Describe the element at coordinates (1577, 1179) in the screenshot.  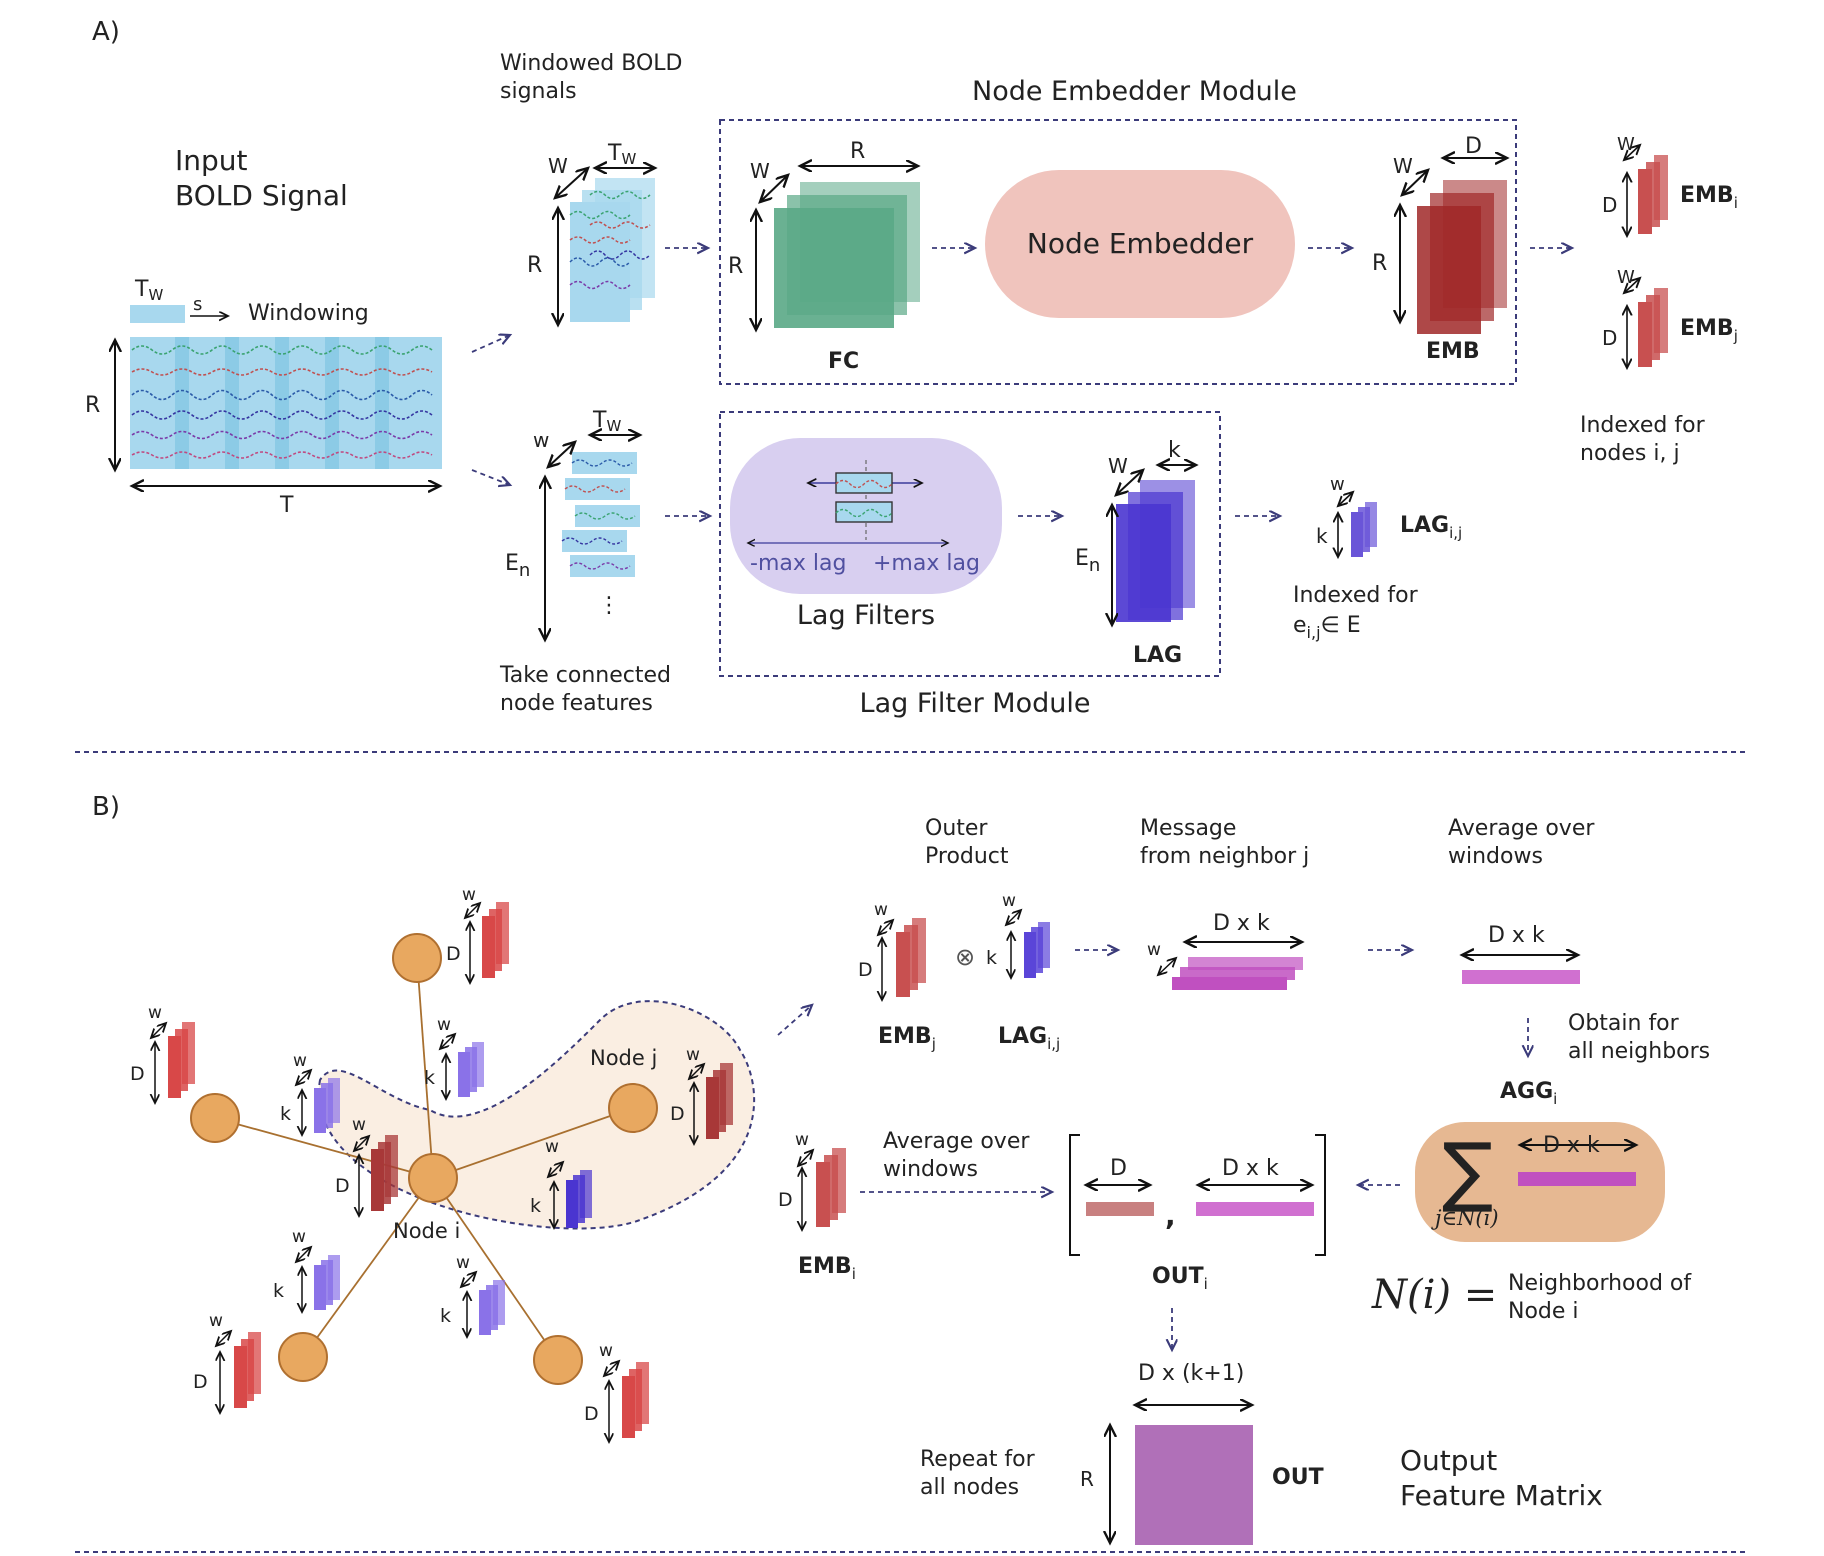
I see `sum-vector` at that location.